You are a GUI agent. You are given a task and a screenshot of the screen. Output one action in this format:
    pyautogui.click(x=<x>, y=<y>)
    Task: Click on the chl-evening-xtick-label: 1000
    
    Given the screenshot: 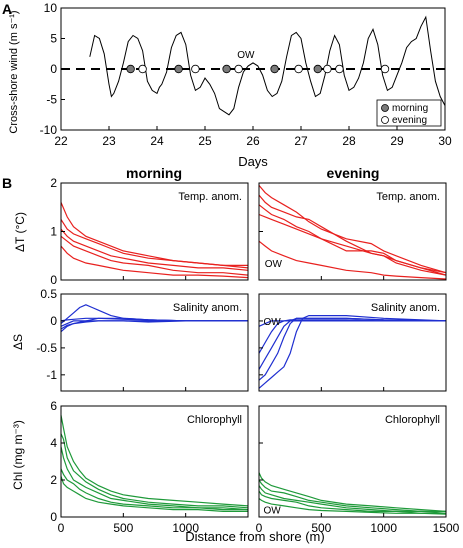 What is the action you would take?
    pyautogui.click(x=383, y=528)
    